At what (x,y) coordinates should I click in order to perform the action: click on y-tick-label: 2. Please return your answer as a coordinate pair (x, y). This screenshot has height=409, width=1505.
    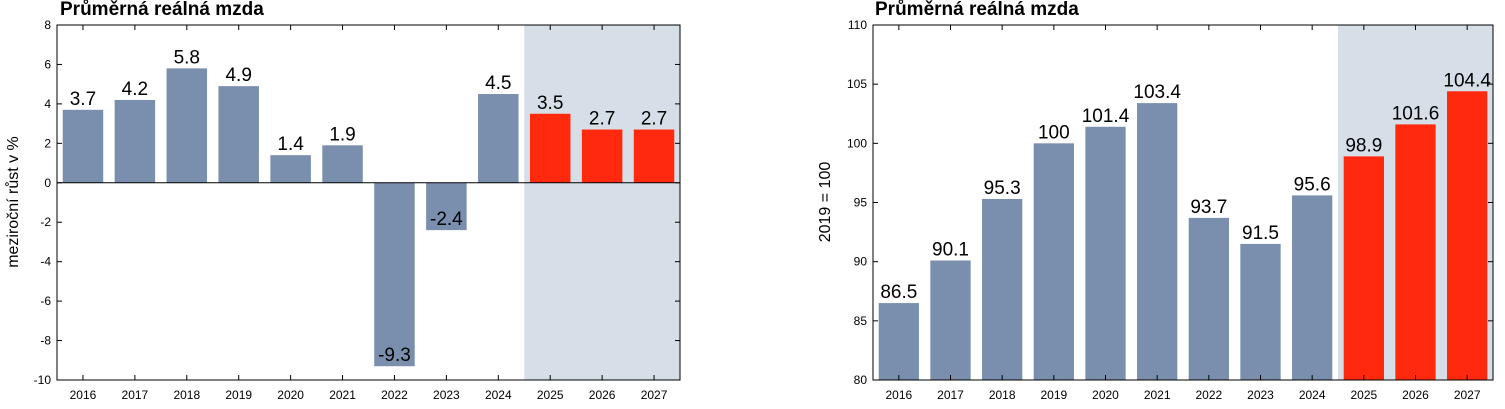
    Looking at the image, I should click on (47, 143).